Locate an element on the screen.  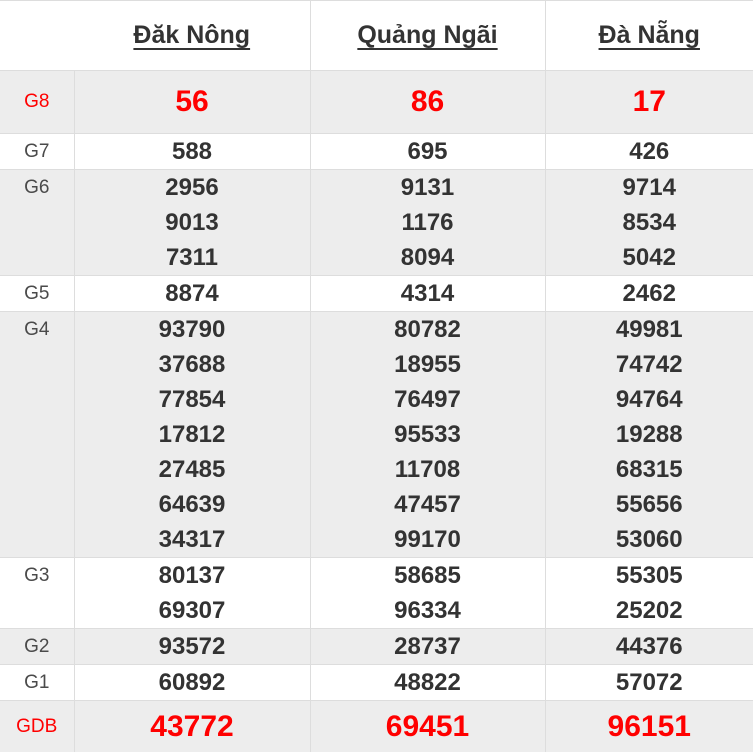
column-header-dak-nong-label: Đăk Nông is located at coordinates (191, 35).